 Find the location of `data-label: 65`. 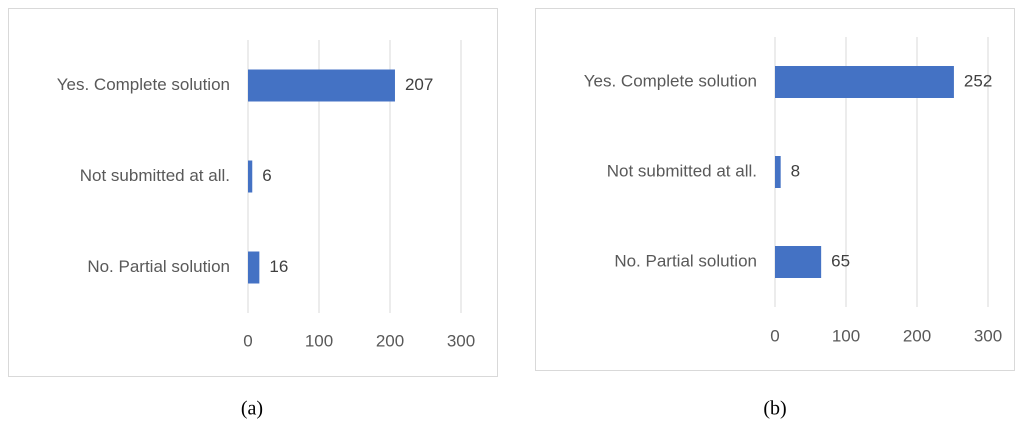

data-label: 65 is located at coordinates (840, 260).